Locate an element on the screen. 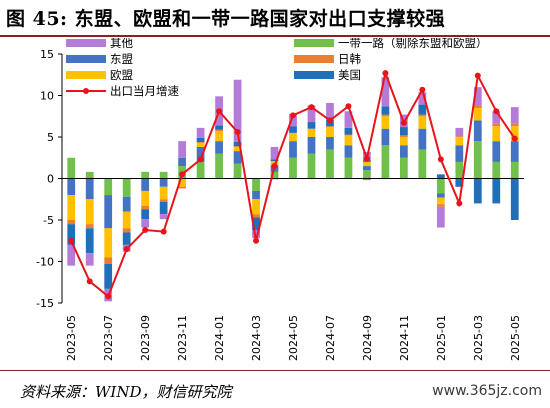 The width and height of the screenshot is (550, 408). y-tick-label: -15 is located at coordinates (45, 303).